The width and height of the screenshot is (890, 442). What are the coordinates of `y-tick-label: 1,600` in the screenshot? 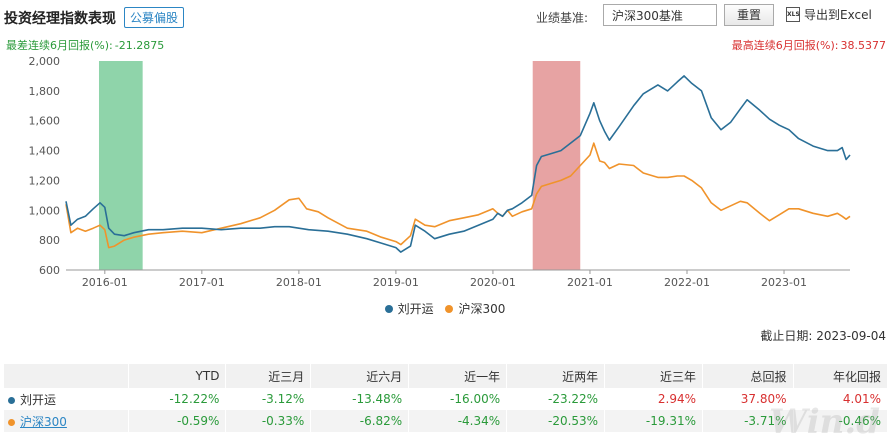 It's located at (45, 121).